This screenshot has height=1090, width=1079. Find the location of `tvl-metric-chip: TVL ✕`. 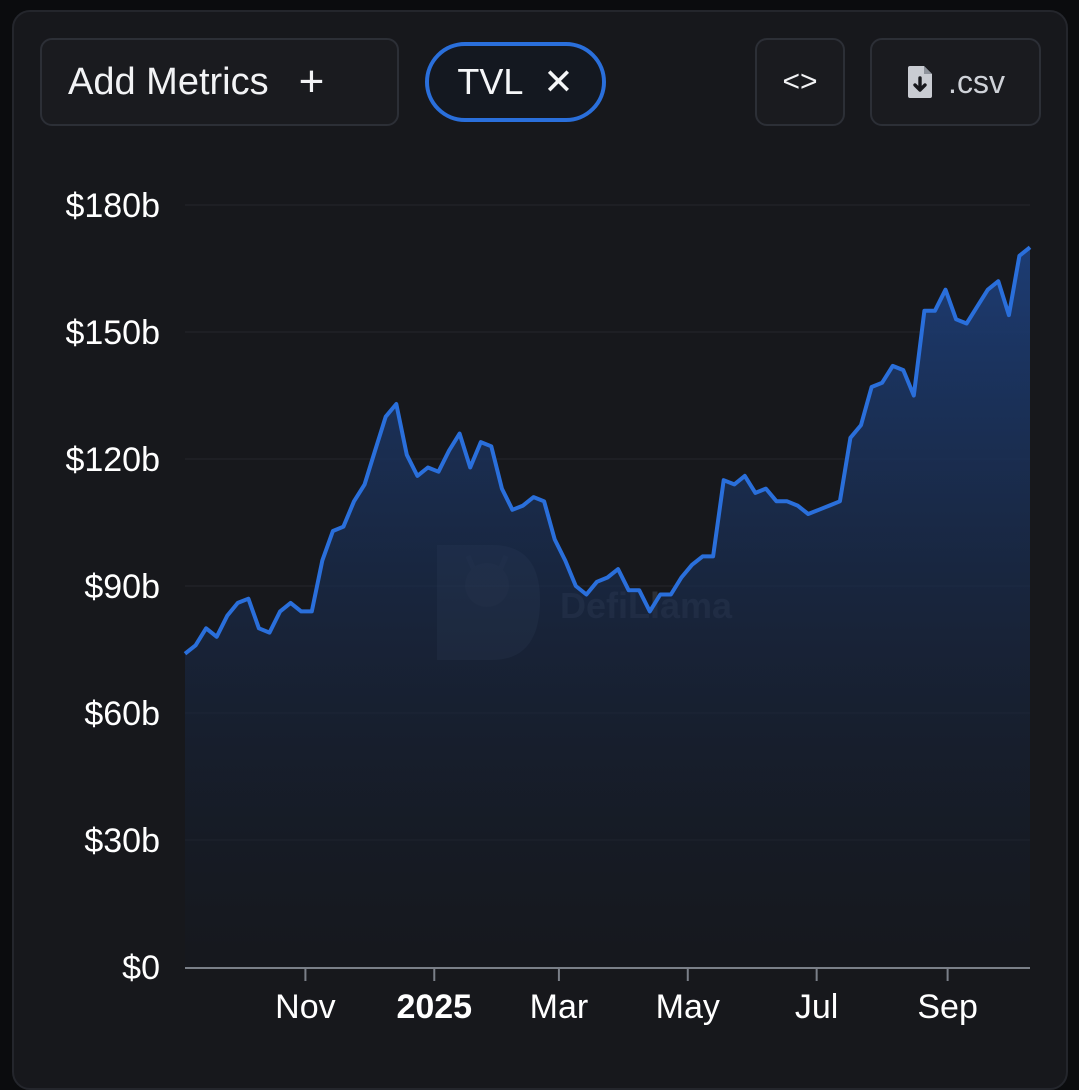

tvl-metric-chip: TVL ✕ is located at coordinates (515, 82).